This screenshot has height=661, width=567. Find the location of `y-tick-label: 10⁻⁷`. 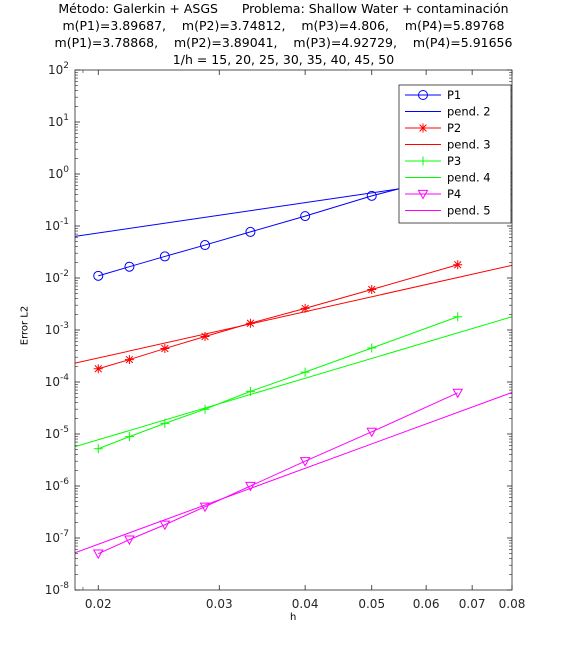

y-tick-label: 10⁻⁷ is located at coordinates (57, 537).